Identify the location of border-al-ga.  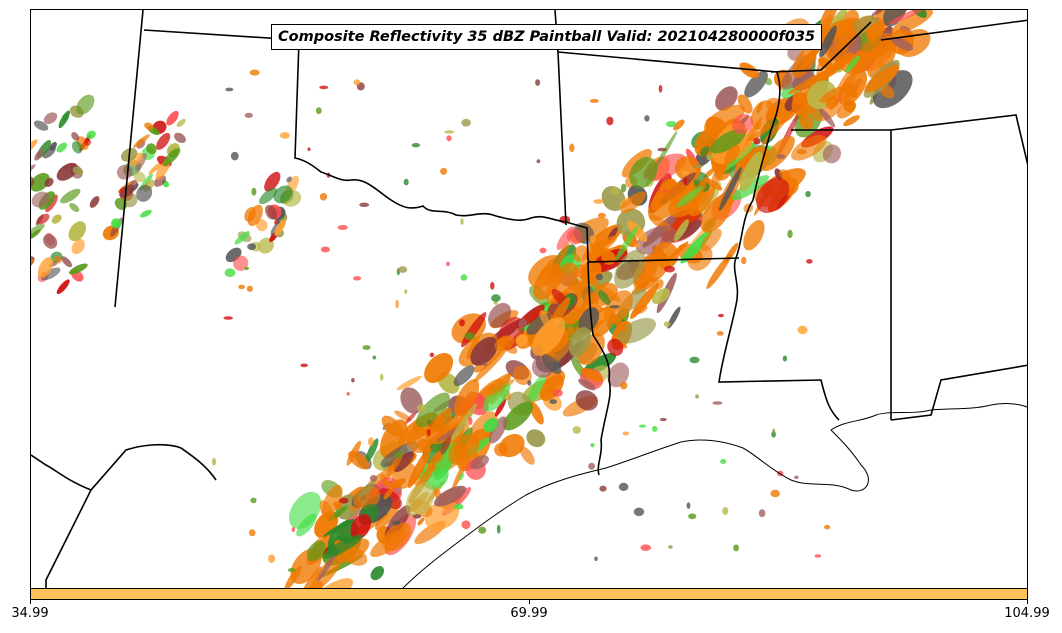
(958, 140).